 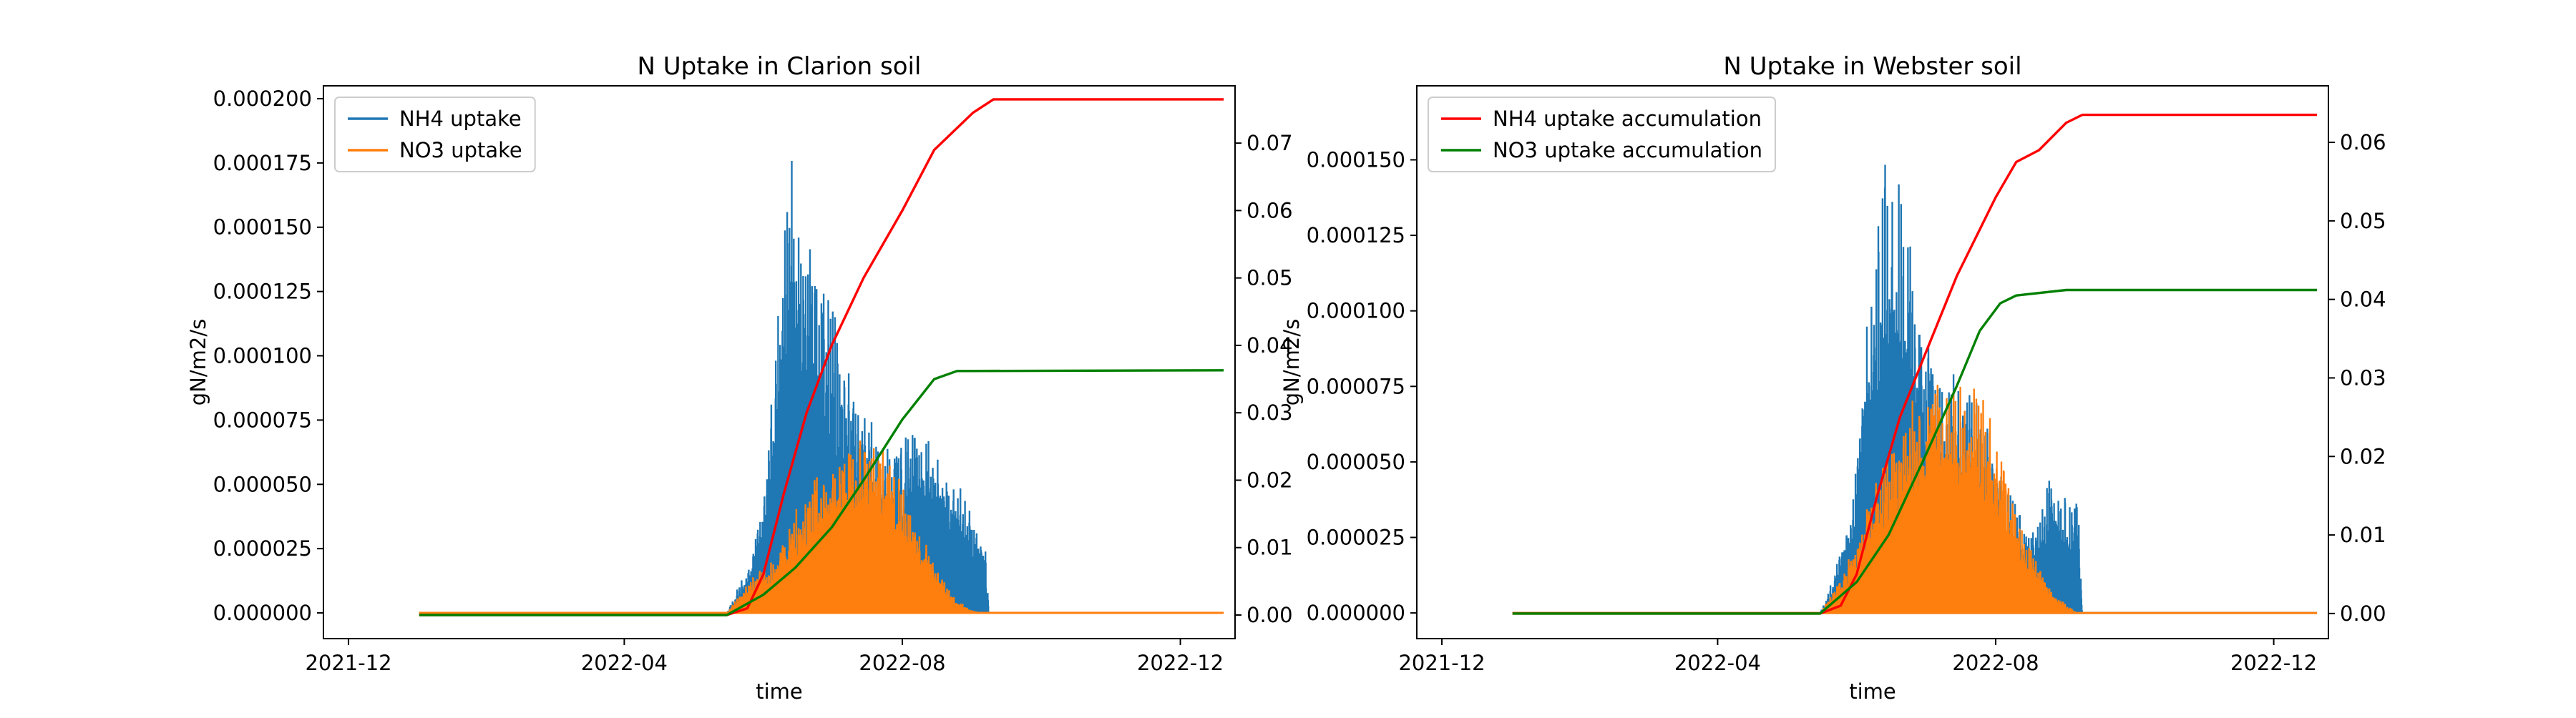 I want to click on legend-entry: NH4 uptake, so click(x=460, y=119).